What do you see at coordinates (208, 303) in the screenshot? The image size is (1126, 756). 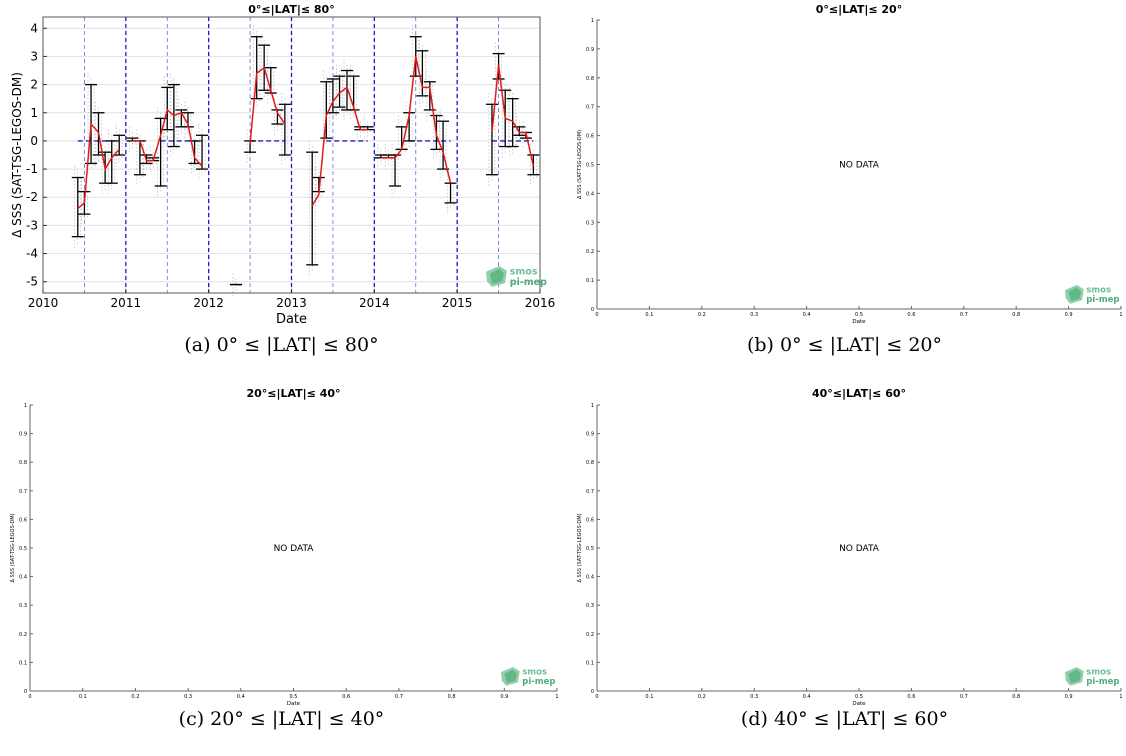 I see `x-tick-label: 2012` at bounding box center [208, 303].